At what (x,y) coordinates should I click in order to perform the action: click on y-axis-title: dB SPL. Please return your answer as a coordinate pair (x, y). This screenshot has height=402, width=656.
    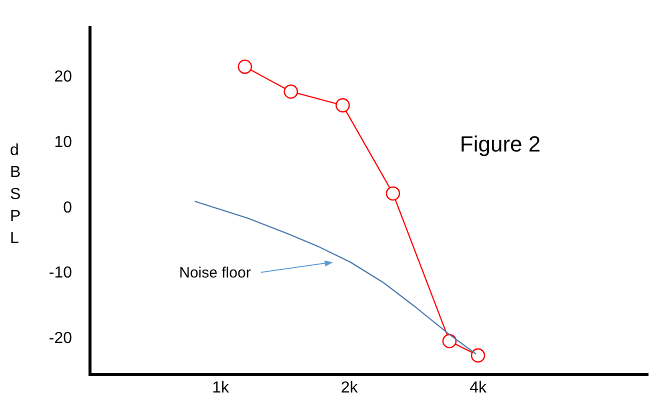
    Looking at the image, I should click on (15, 195).